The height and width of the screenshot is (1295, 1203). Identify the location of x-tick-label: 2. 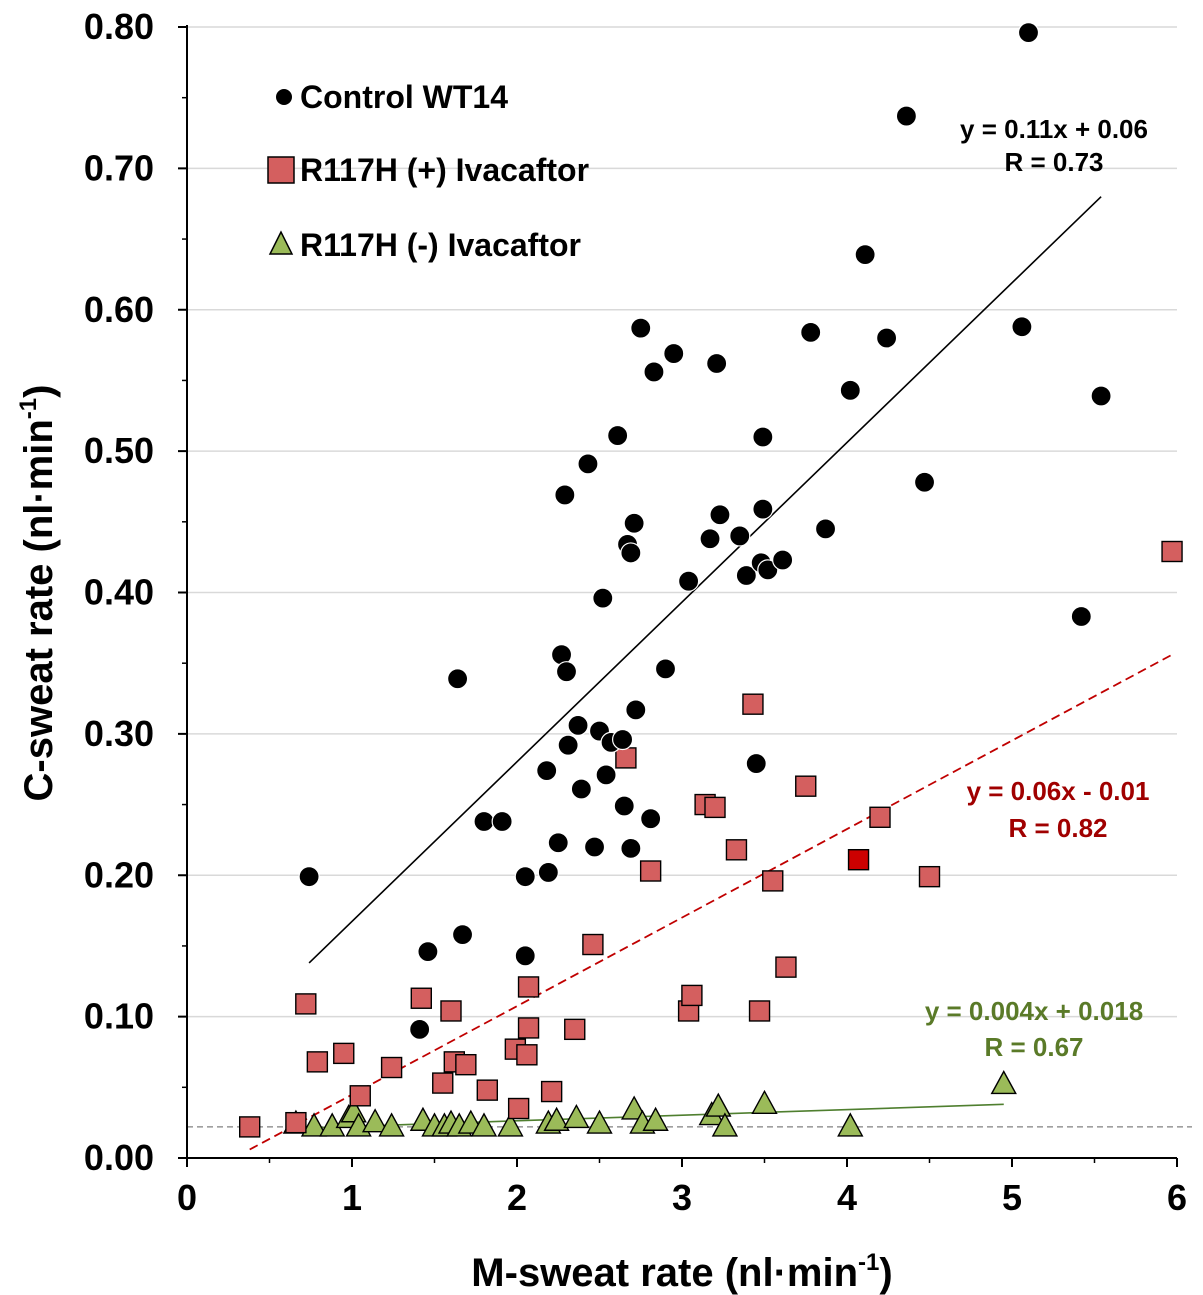
(517, 1197).